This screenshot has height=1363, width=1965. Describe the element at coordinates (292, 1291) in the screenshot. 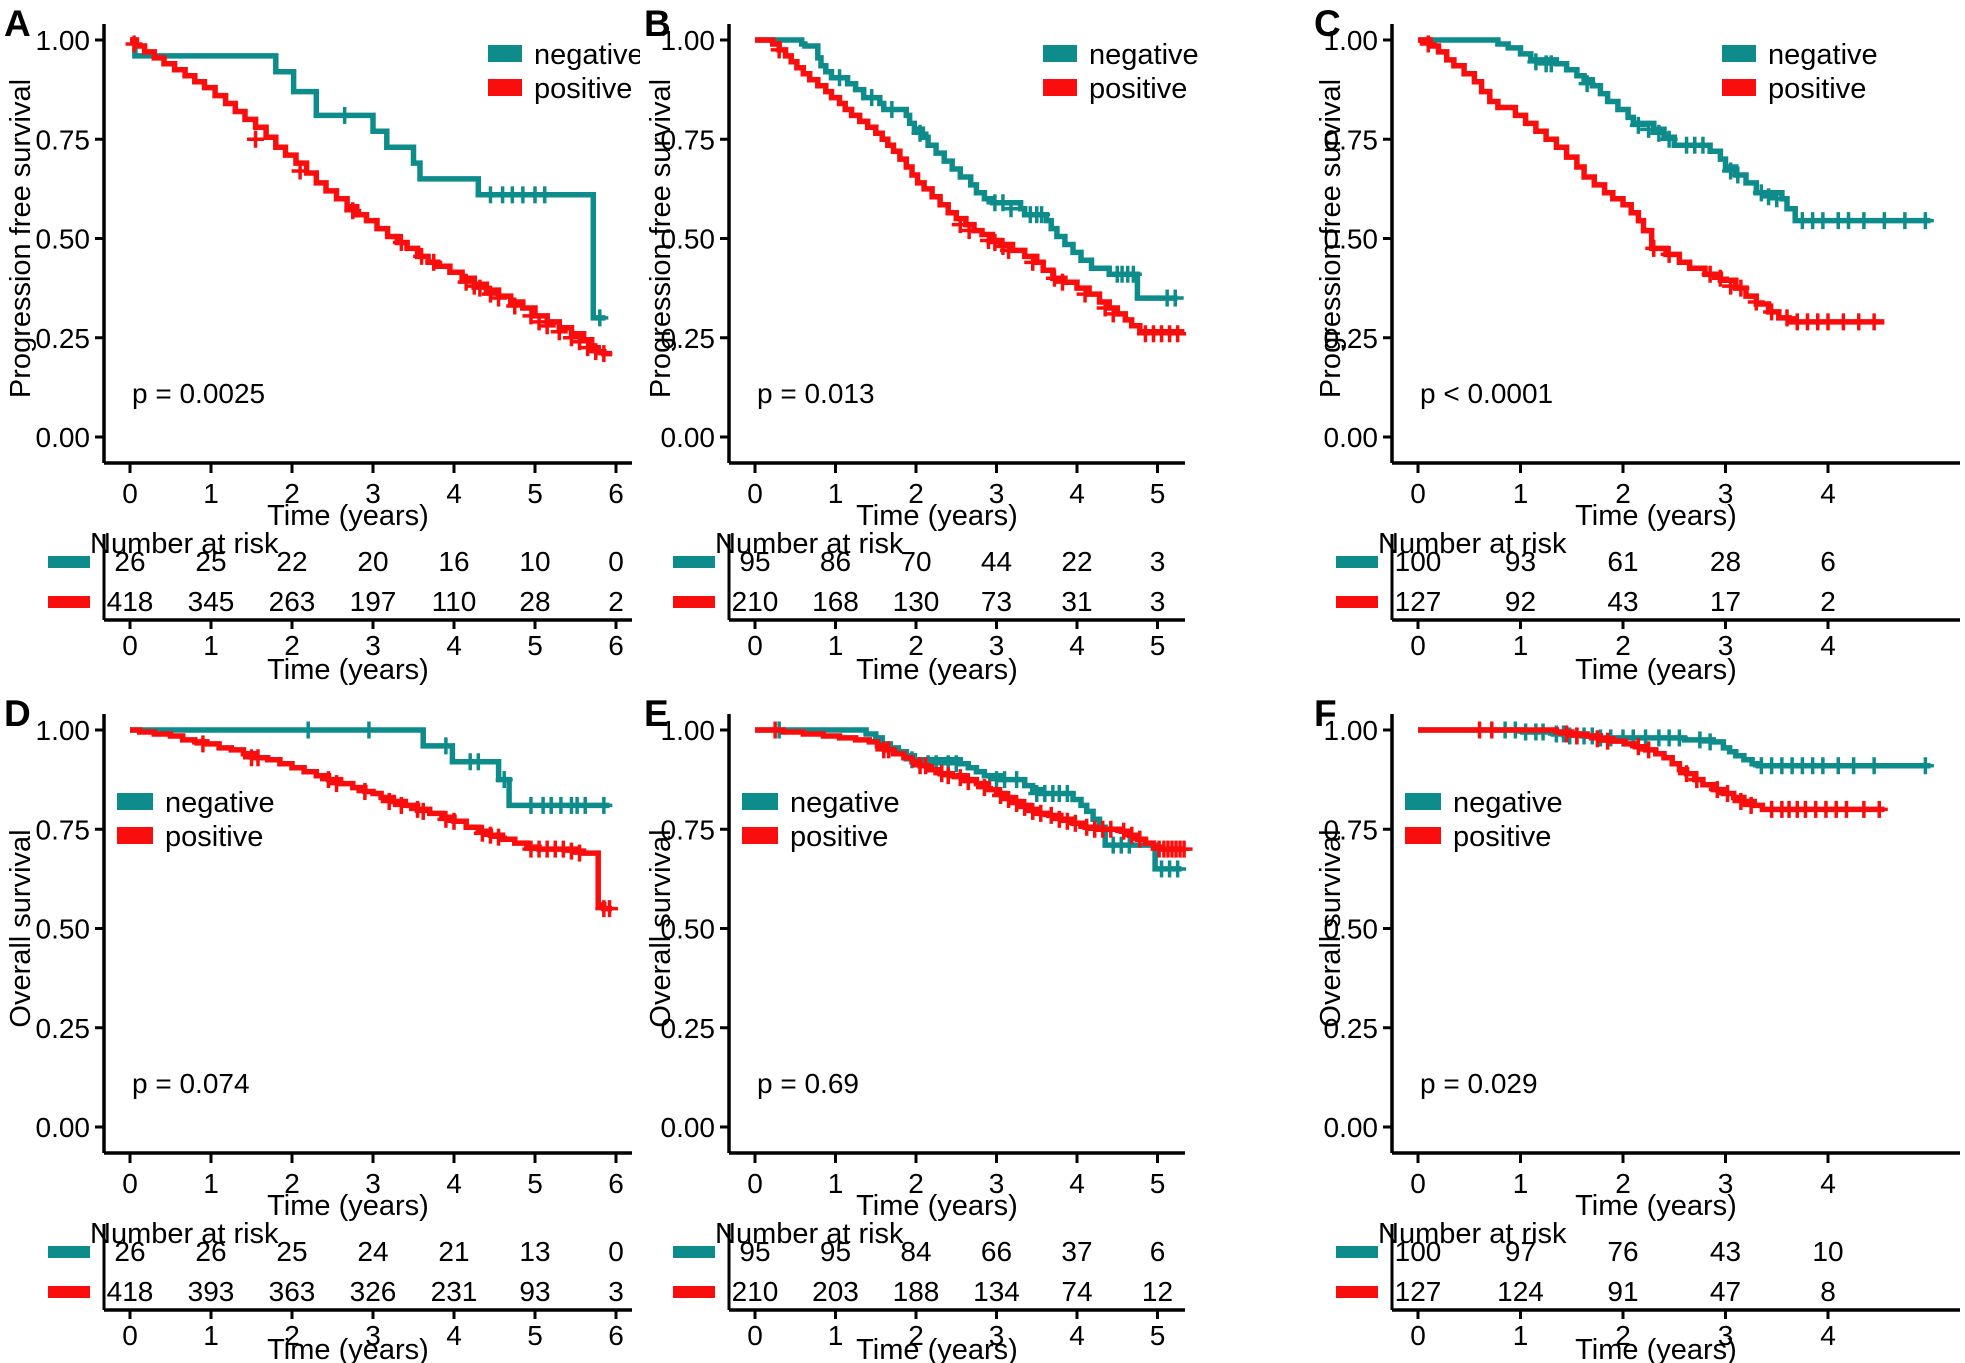

I see `risk-count-positive: 363` at that location.